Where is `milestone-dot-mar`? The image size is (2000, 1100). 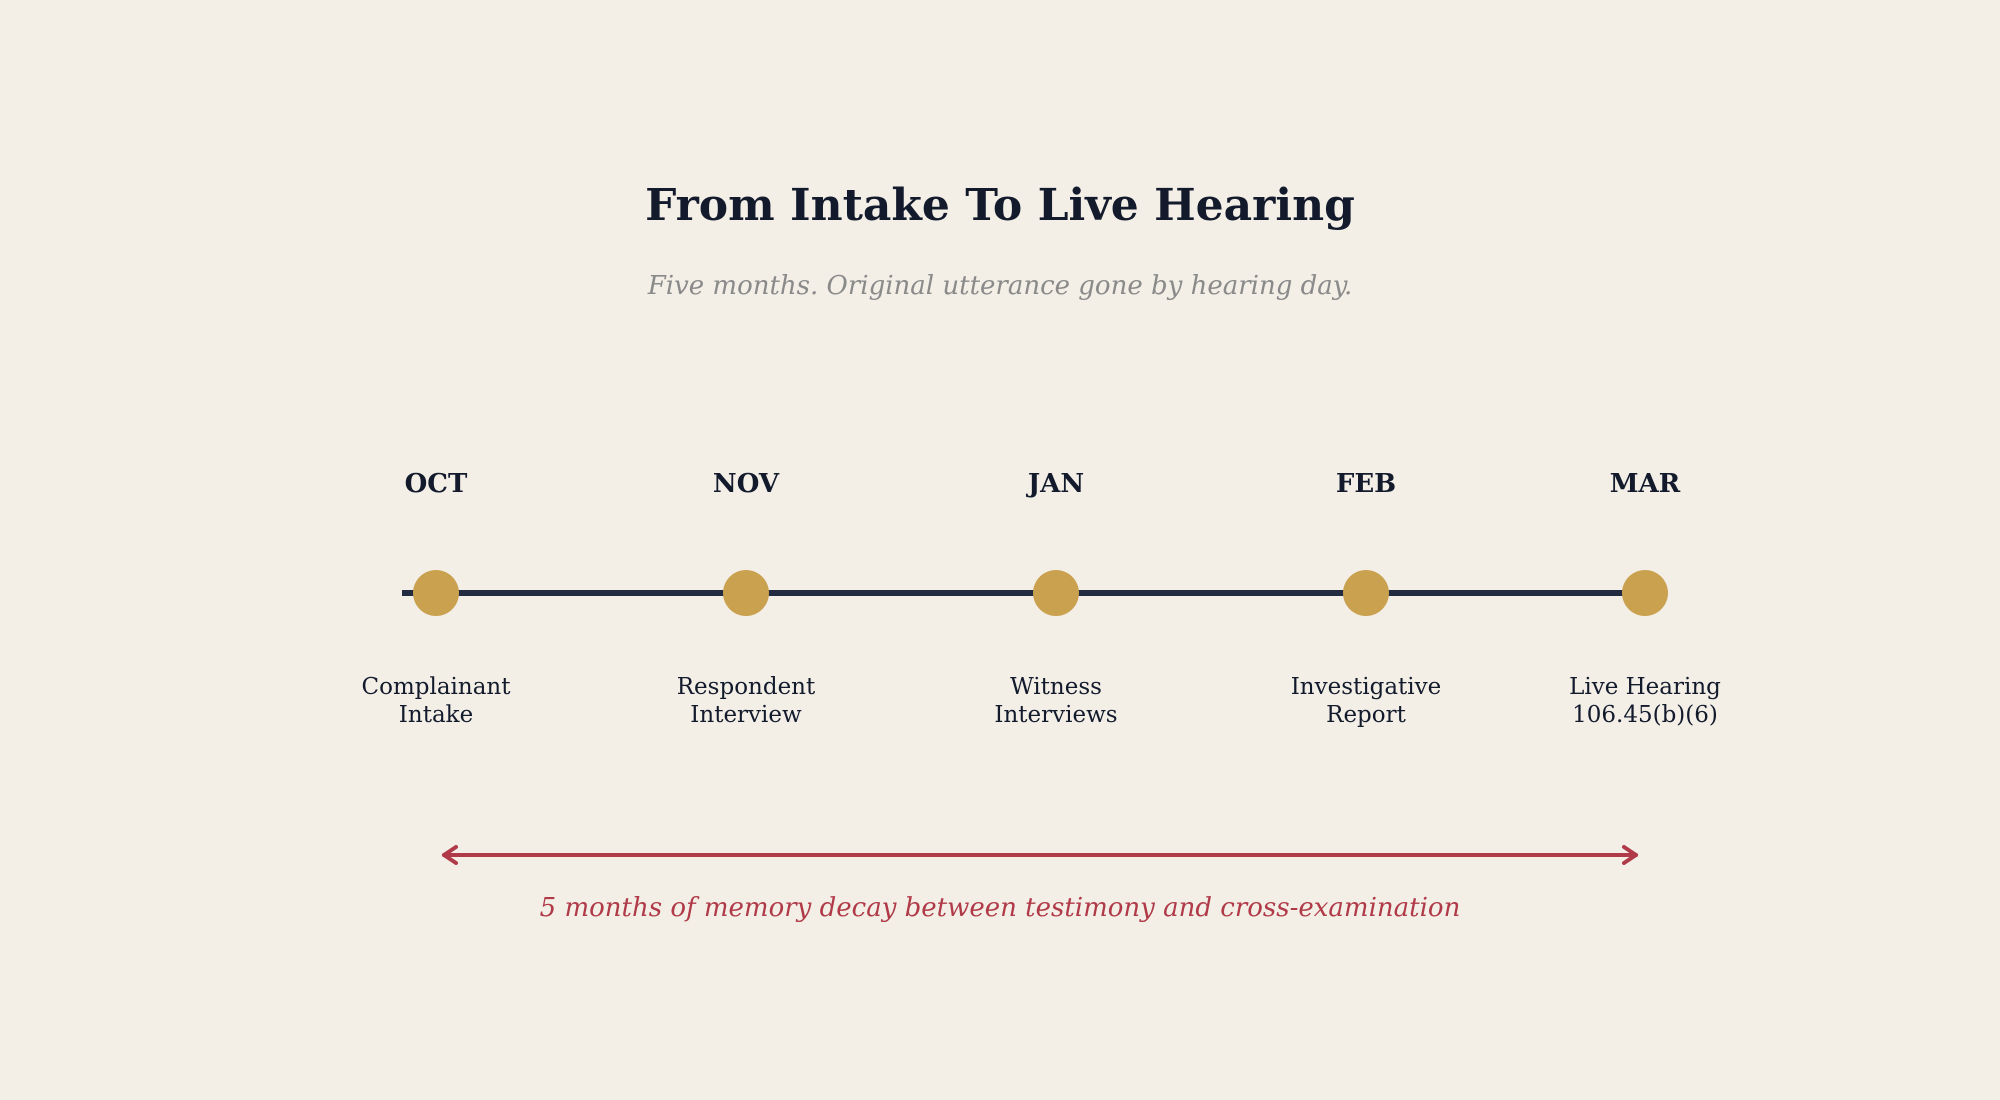
milestone-dot-mar is located at coordinates (1645, 593).